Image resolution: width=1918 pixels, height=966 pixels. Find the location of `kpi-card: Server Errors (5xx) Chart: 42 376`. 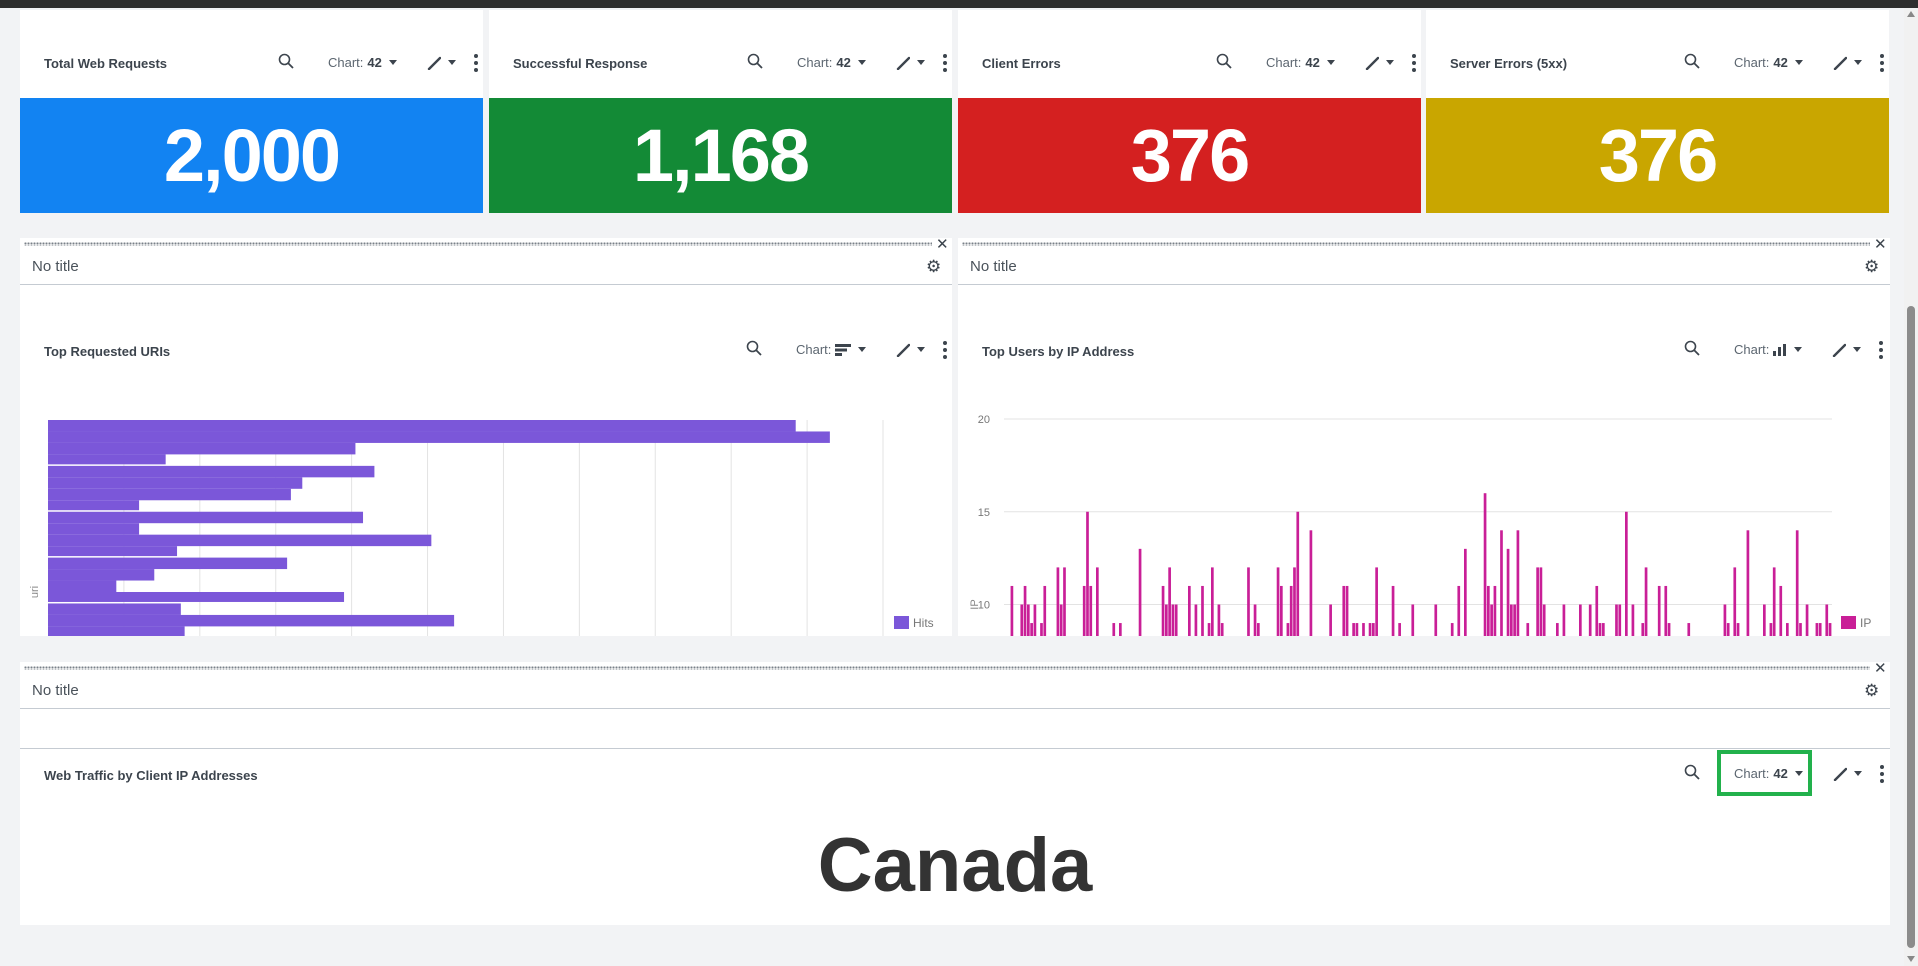

kpi-card: Server Errors (5xx) Chart: 42 376 is located at coordinates (1657, 111).